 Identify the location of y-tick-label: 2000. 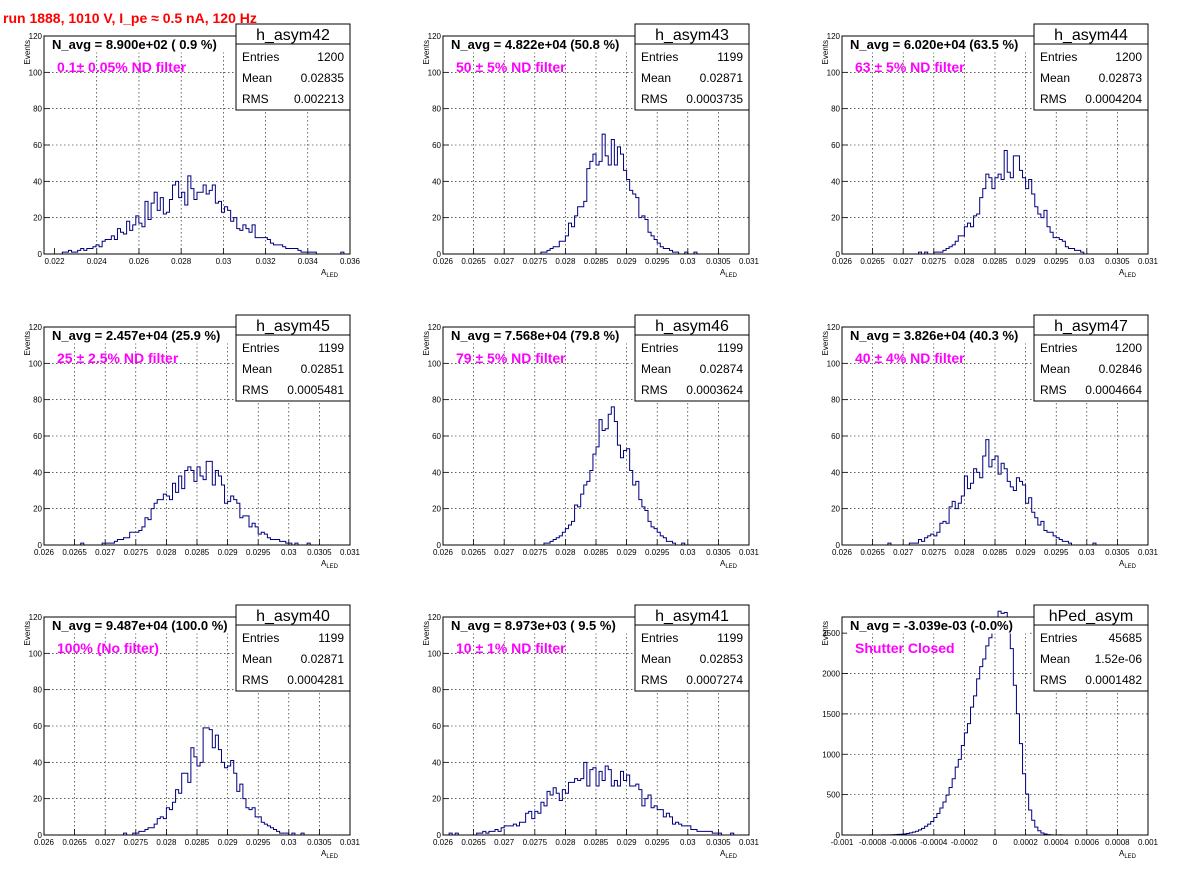
(831, 674).